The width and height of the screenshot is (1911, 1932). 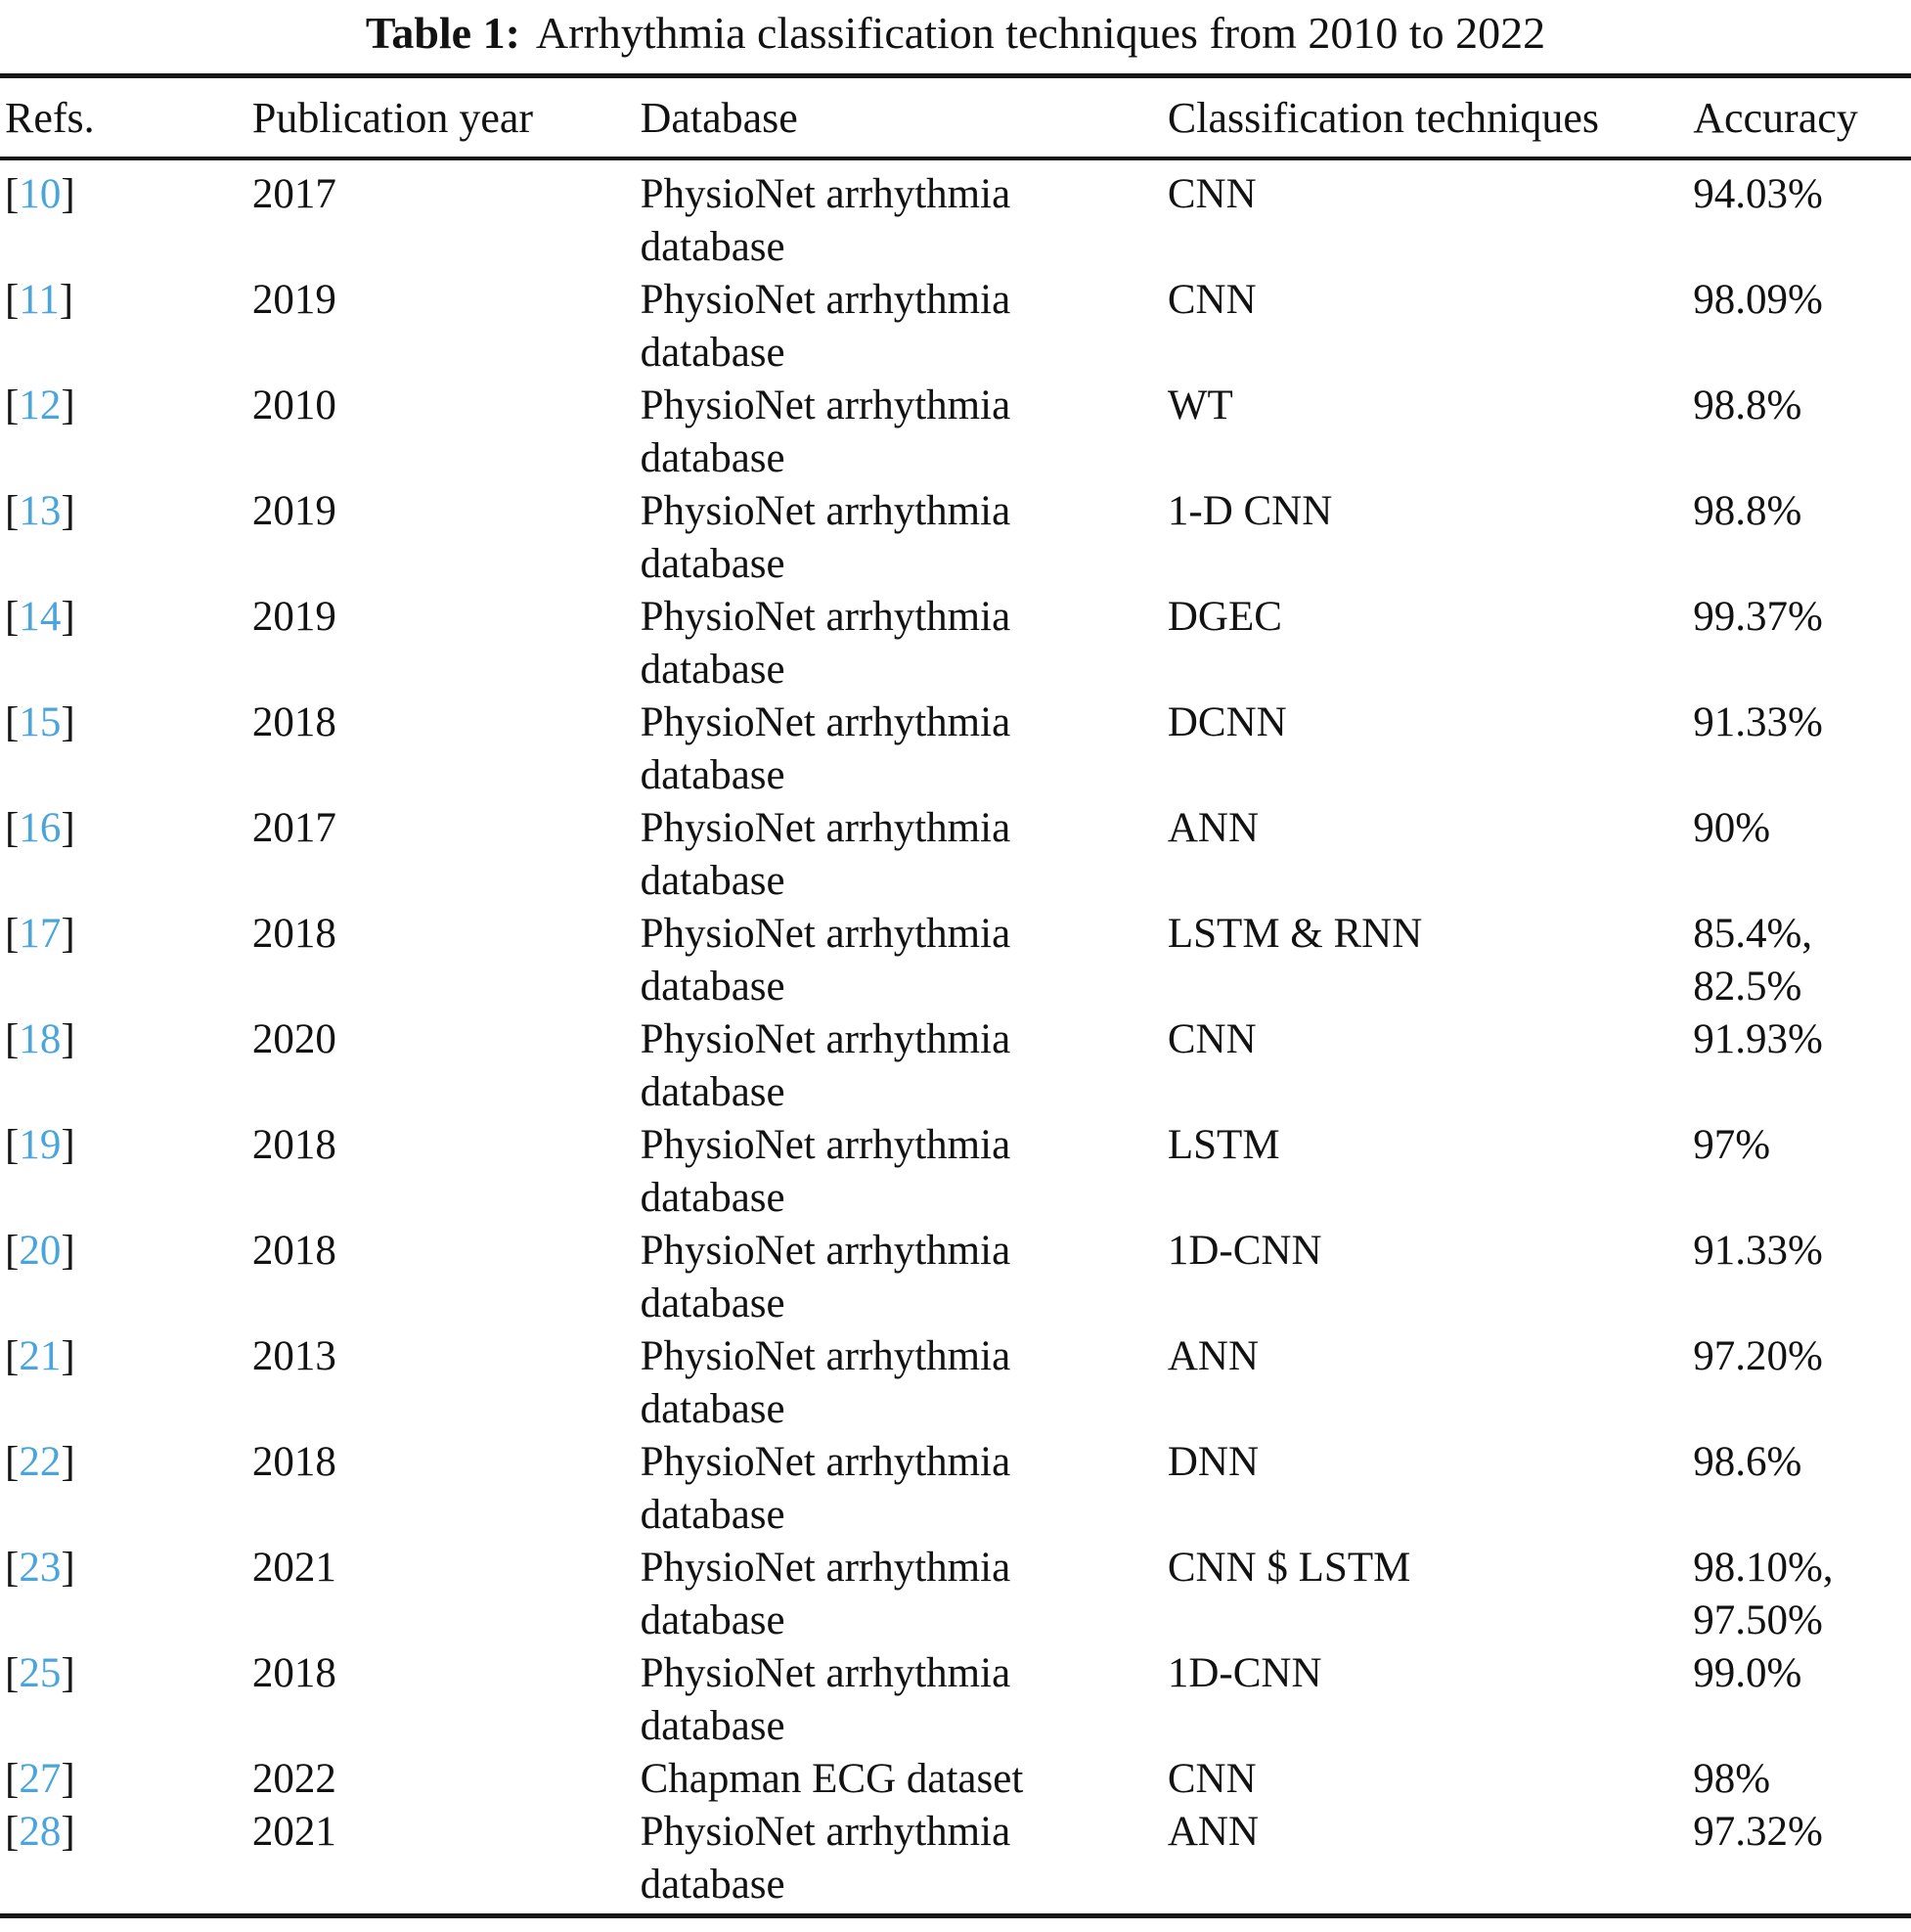 What do you see at coordinates (40, 194) in the screenshot?
I see `ref-citation-link: 10` at bounding box center [40, 194].